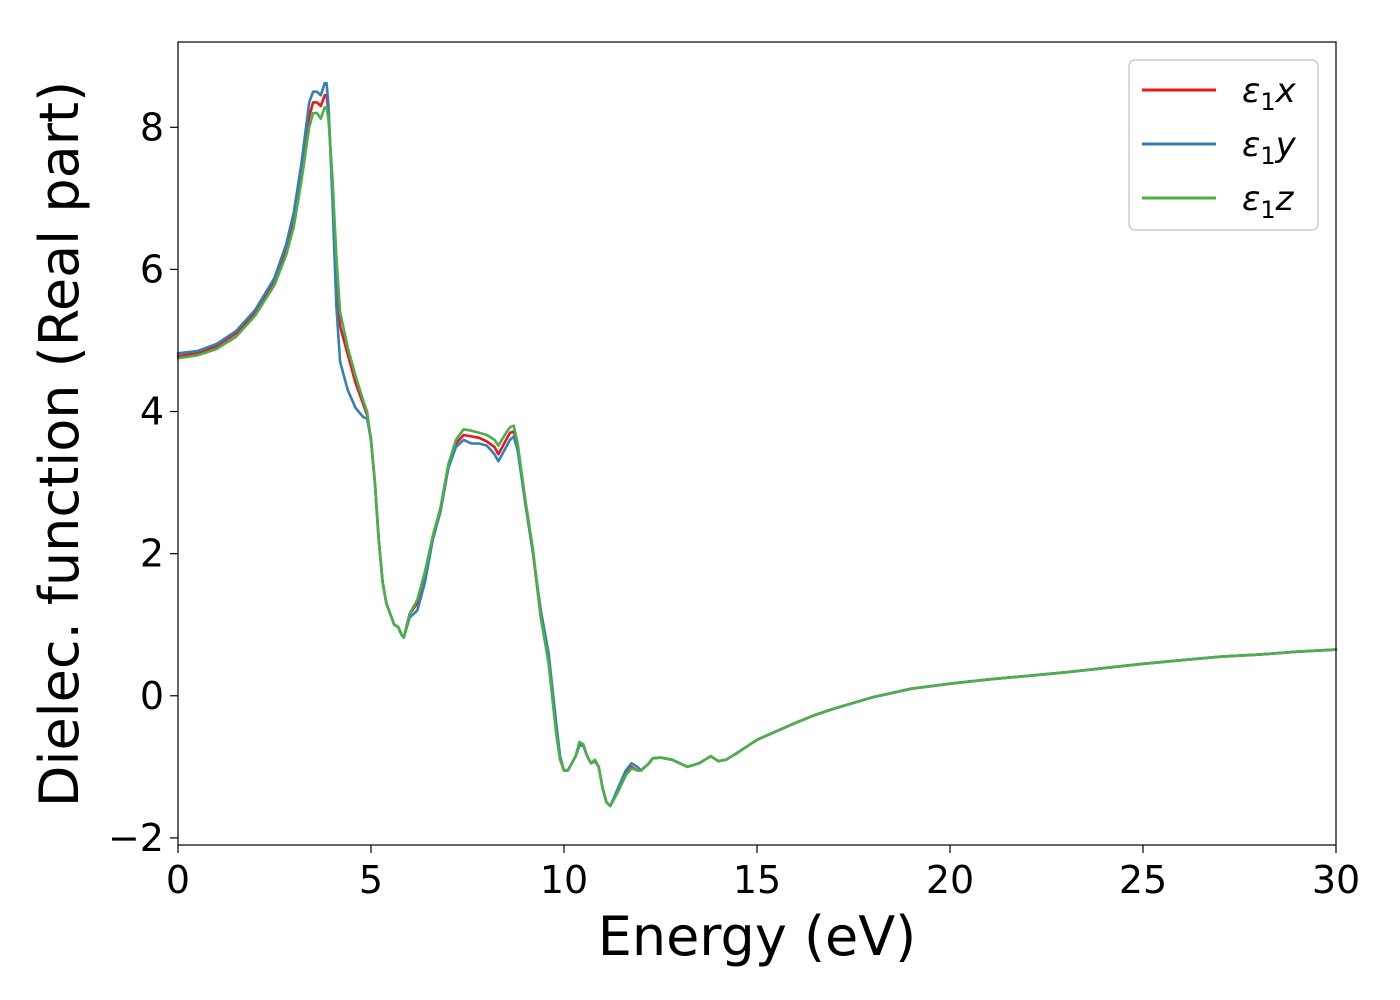 The image size is (1400, 1000). I want to click on y-tick-label: 4, so click(152, 412).